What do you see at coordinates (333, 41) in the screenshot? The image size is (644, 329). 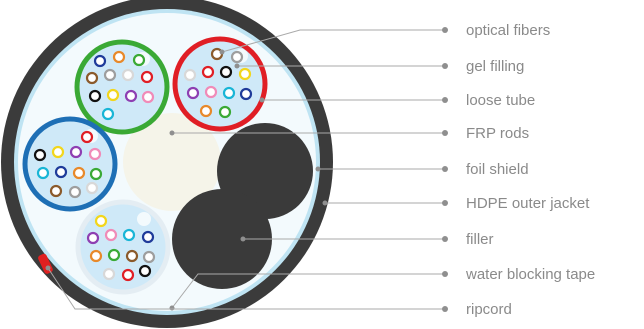 I see `leader-optical-fibers` at bounding box center [333, 41].